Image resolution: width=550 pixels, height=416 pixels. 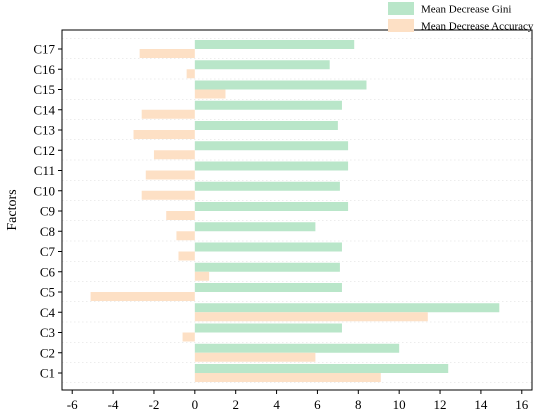 I want to click on x-axis-ticks: -6 -4 -2 0 2 4 6 8 10 12 14 16, so click(x=298, y=401).